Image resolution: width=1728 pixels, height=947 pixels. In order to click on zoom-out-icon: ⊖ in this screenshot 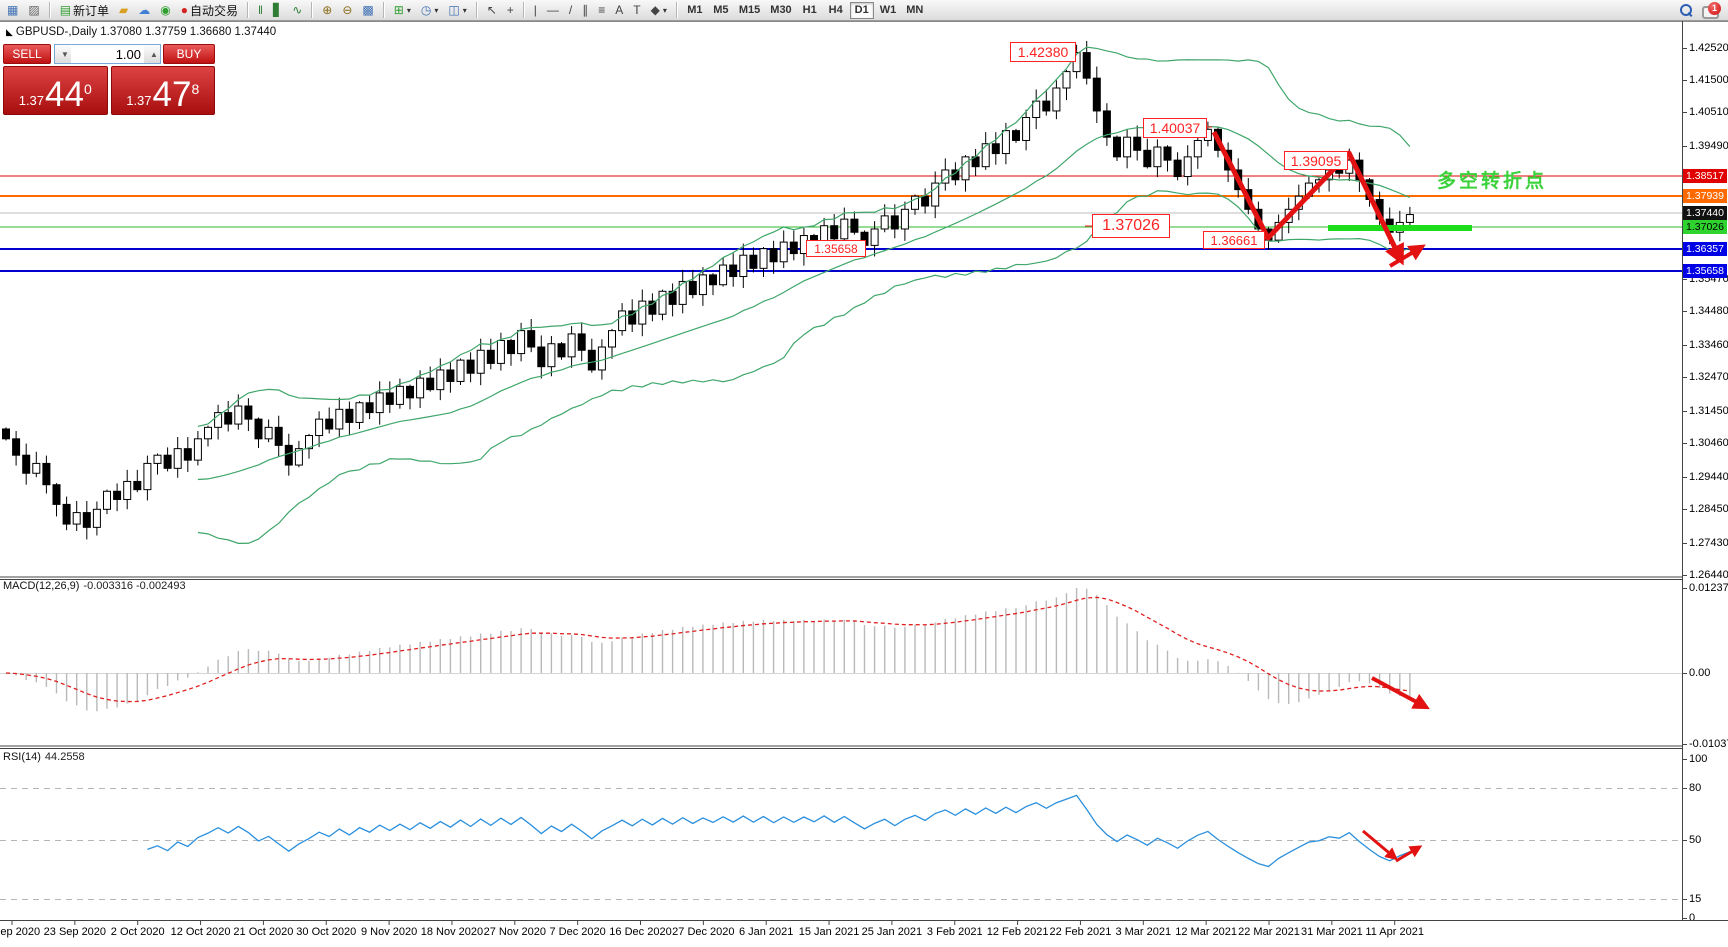, I will do `click(347, 10)`.